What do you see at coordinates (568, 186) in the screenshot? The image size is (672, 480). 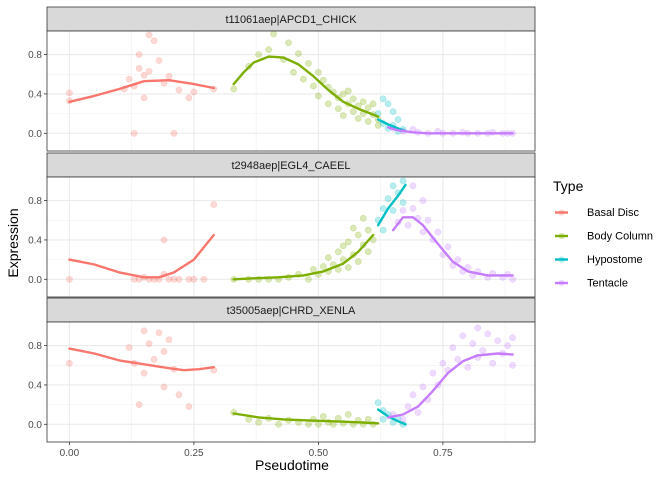 I see `legend-title: Type` at bounding box center [568, 186].